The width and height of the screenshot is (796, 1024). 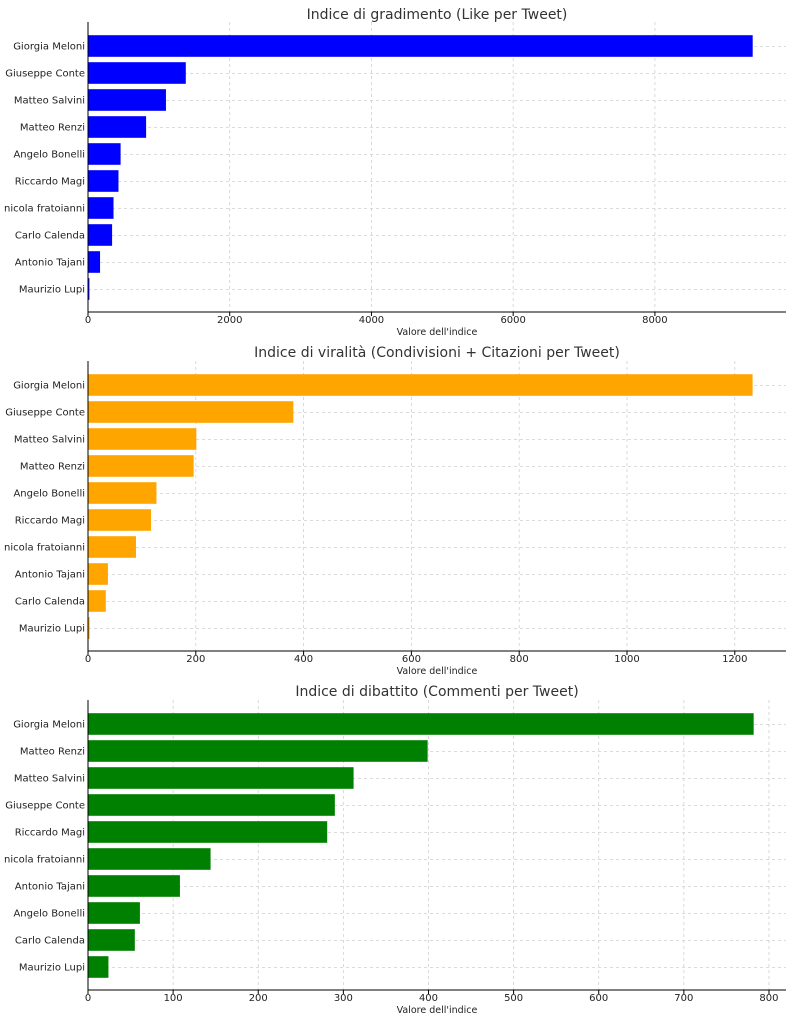 I want to click on x-tick-label: 1200, so click(x=734, y=659).